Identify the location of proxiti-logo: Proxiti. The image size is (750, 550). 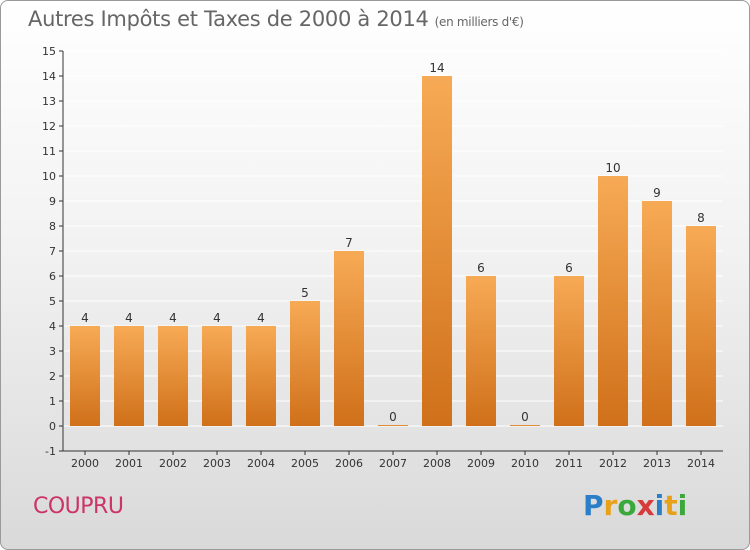
(635, 505).